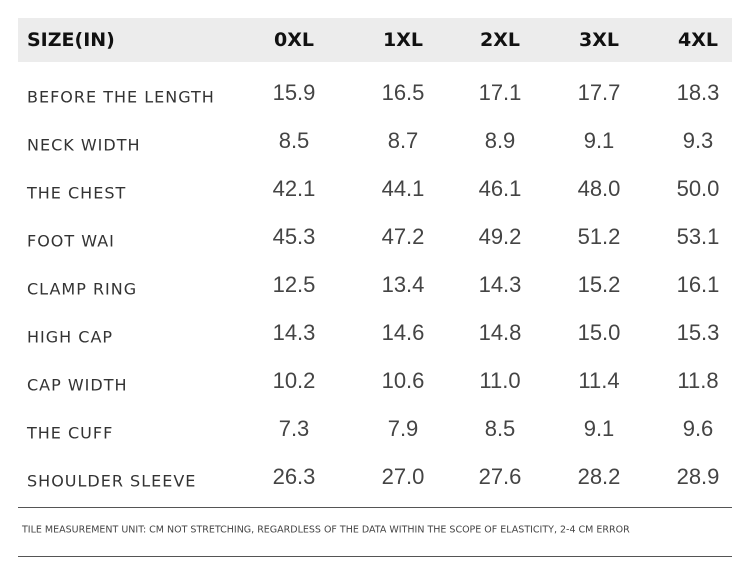 The width and height of the screenshot is (750, 561). Describe the element at coordinates (599, 92) in the screenshot. I see `cell-value: 17.7` at that location.